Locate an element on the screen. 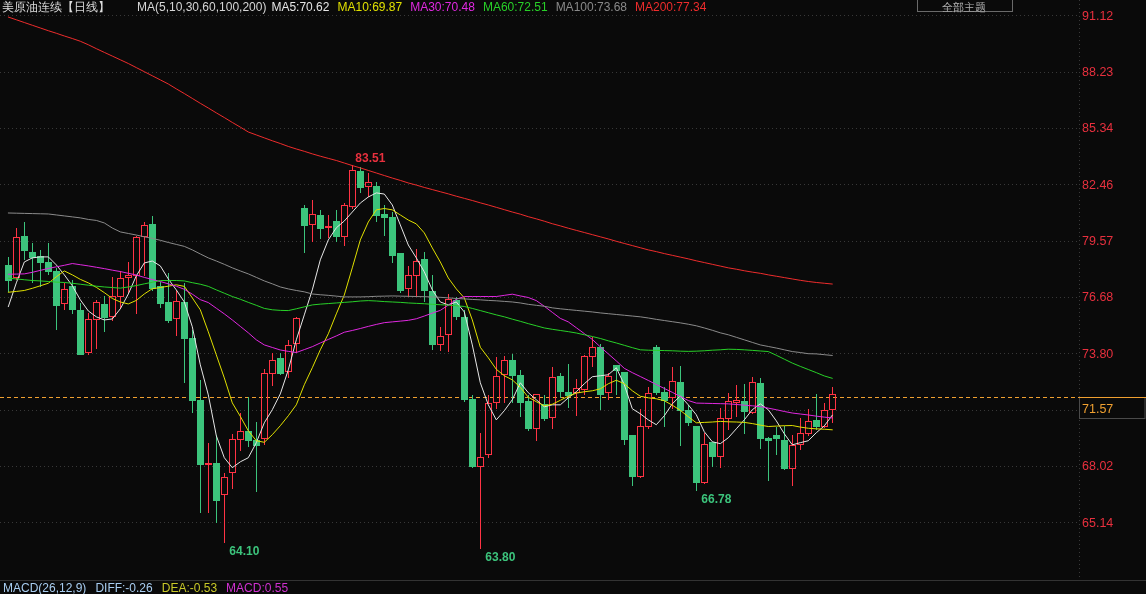  price-label: 66.78 is located at coordinates (716, 499).